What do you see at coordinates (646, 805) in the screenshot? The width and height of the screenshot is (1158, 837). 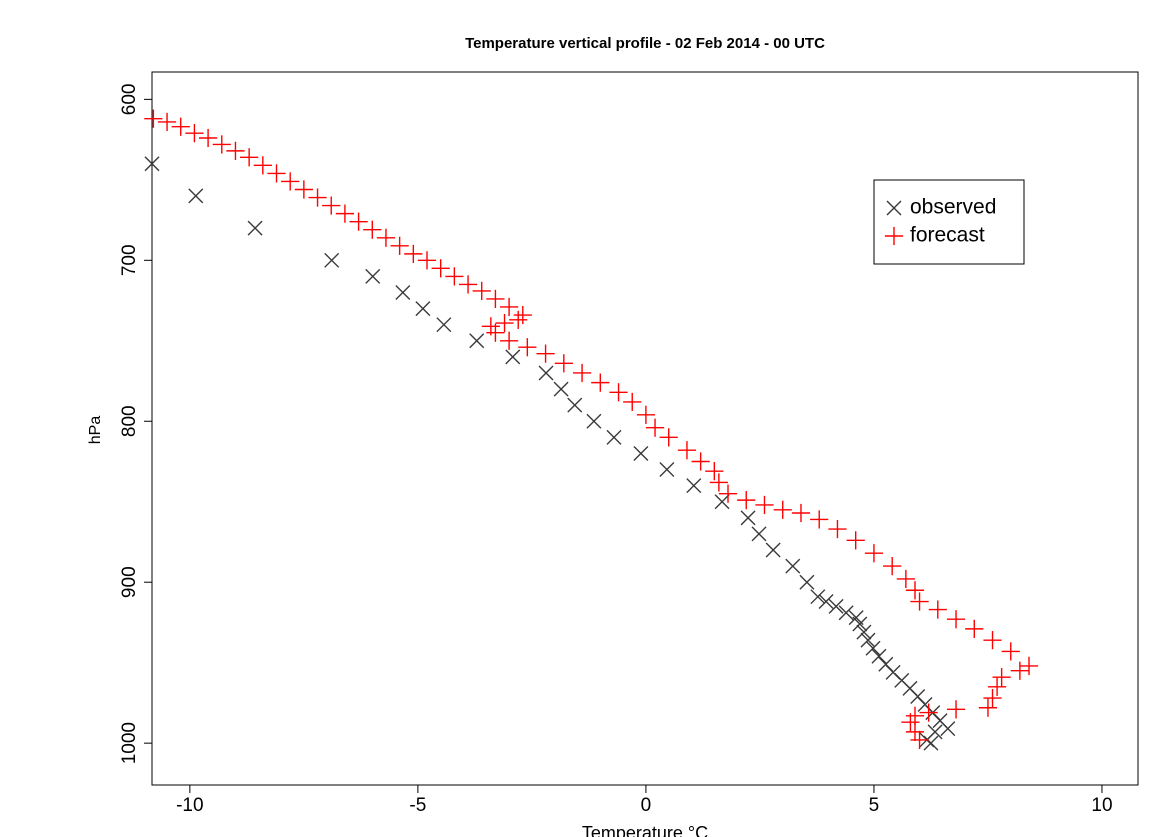 I see `x-tick-label: 0` at bounding box center [646, 805].